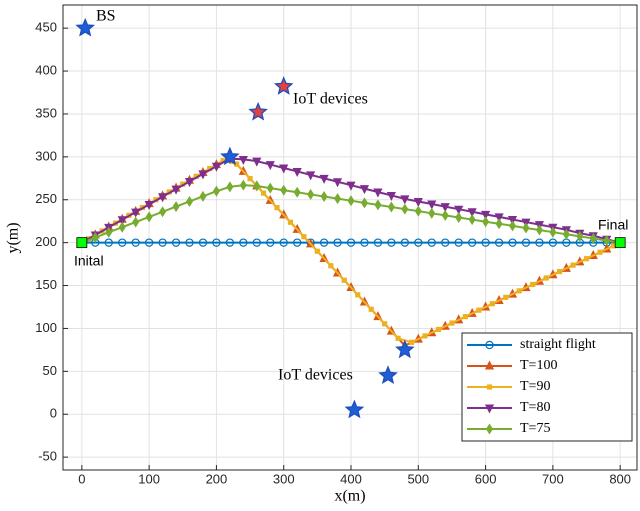  Describe the element at coordinates (81, 478) in the screenshot. I see `x-tick-label: 0` at that location.